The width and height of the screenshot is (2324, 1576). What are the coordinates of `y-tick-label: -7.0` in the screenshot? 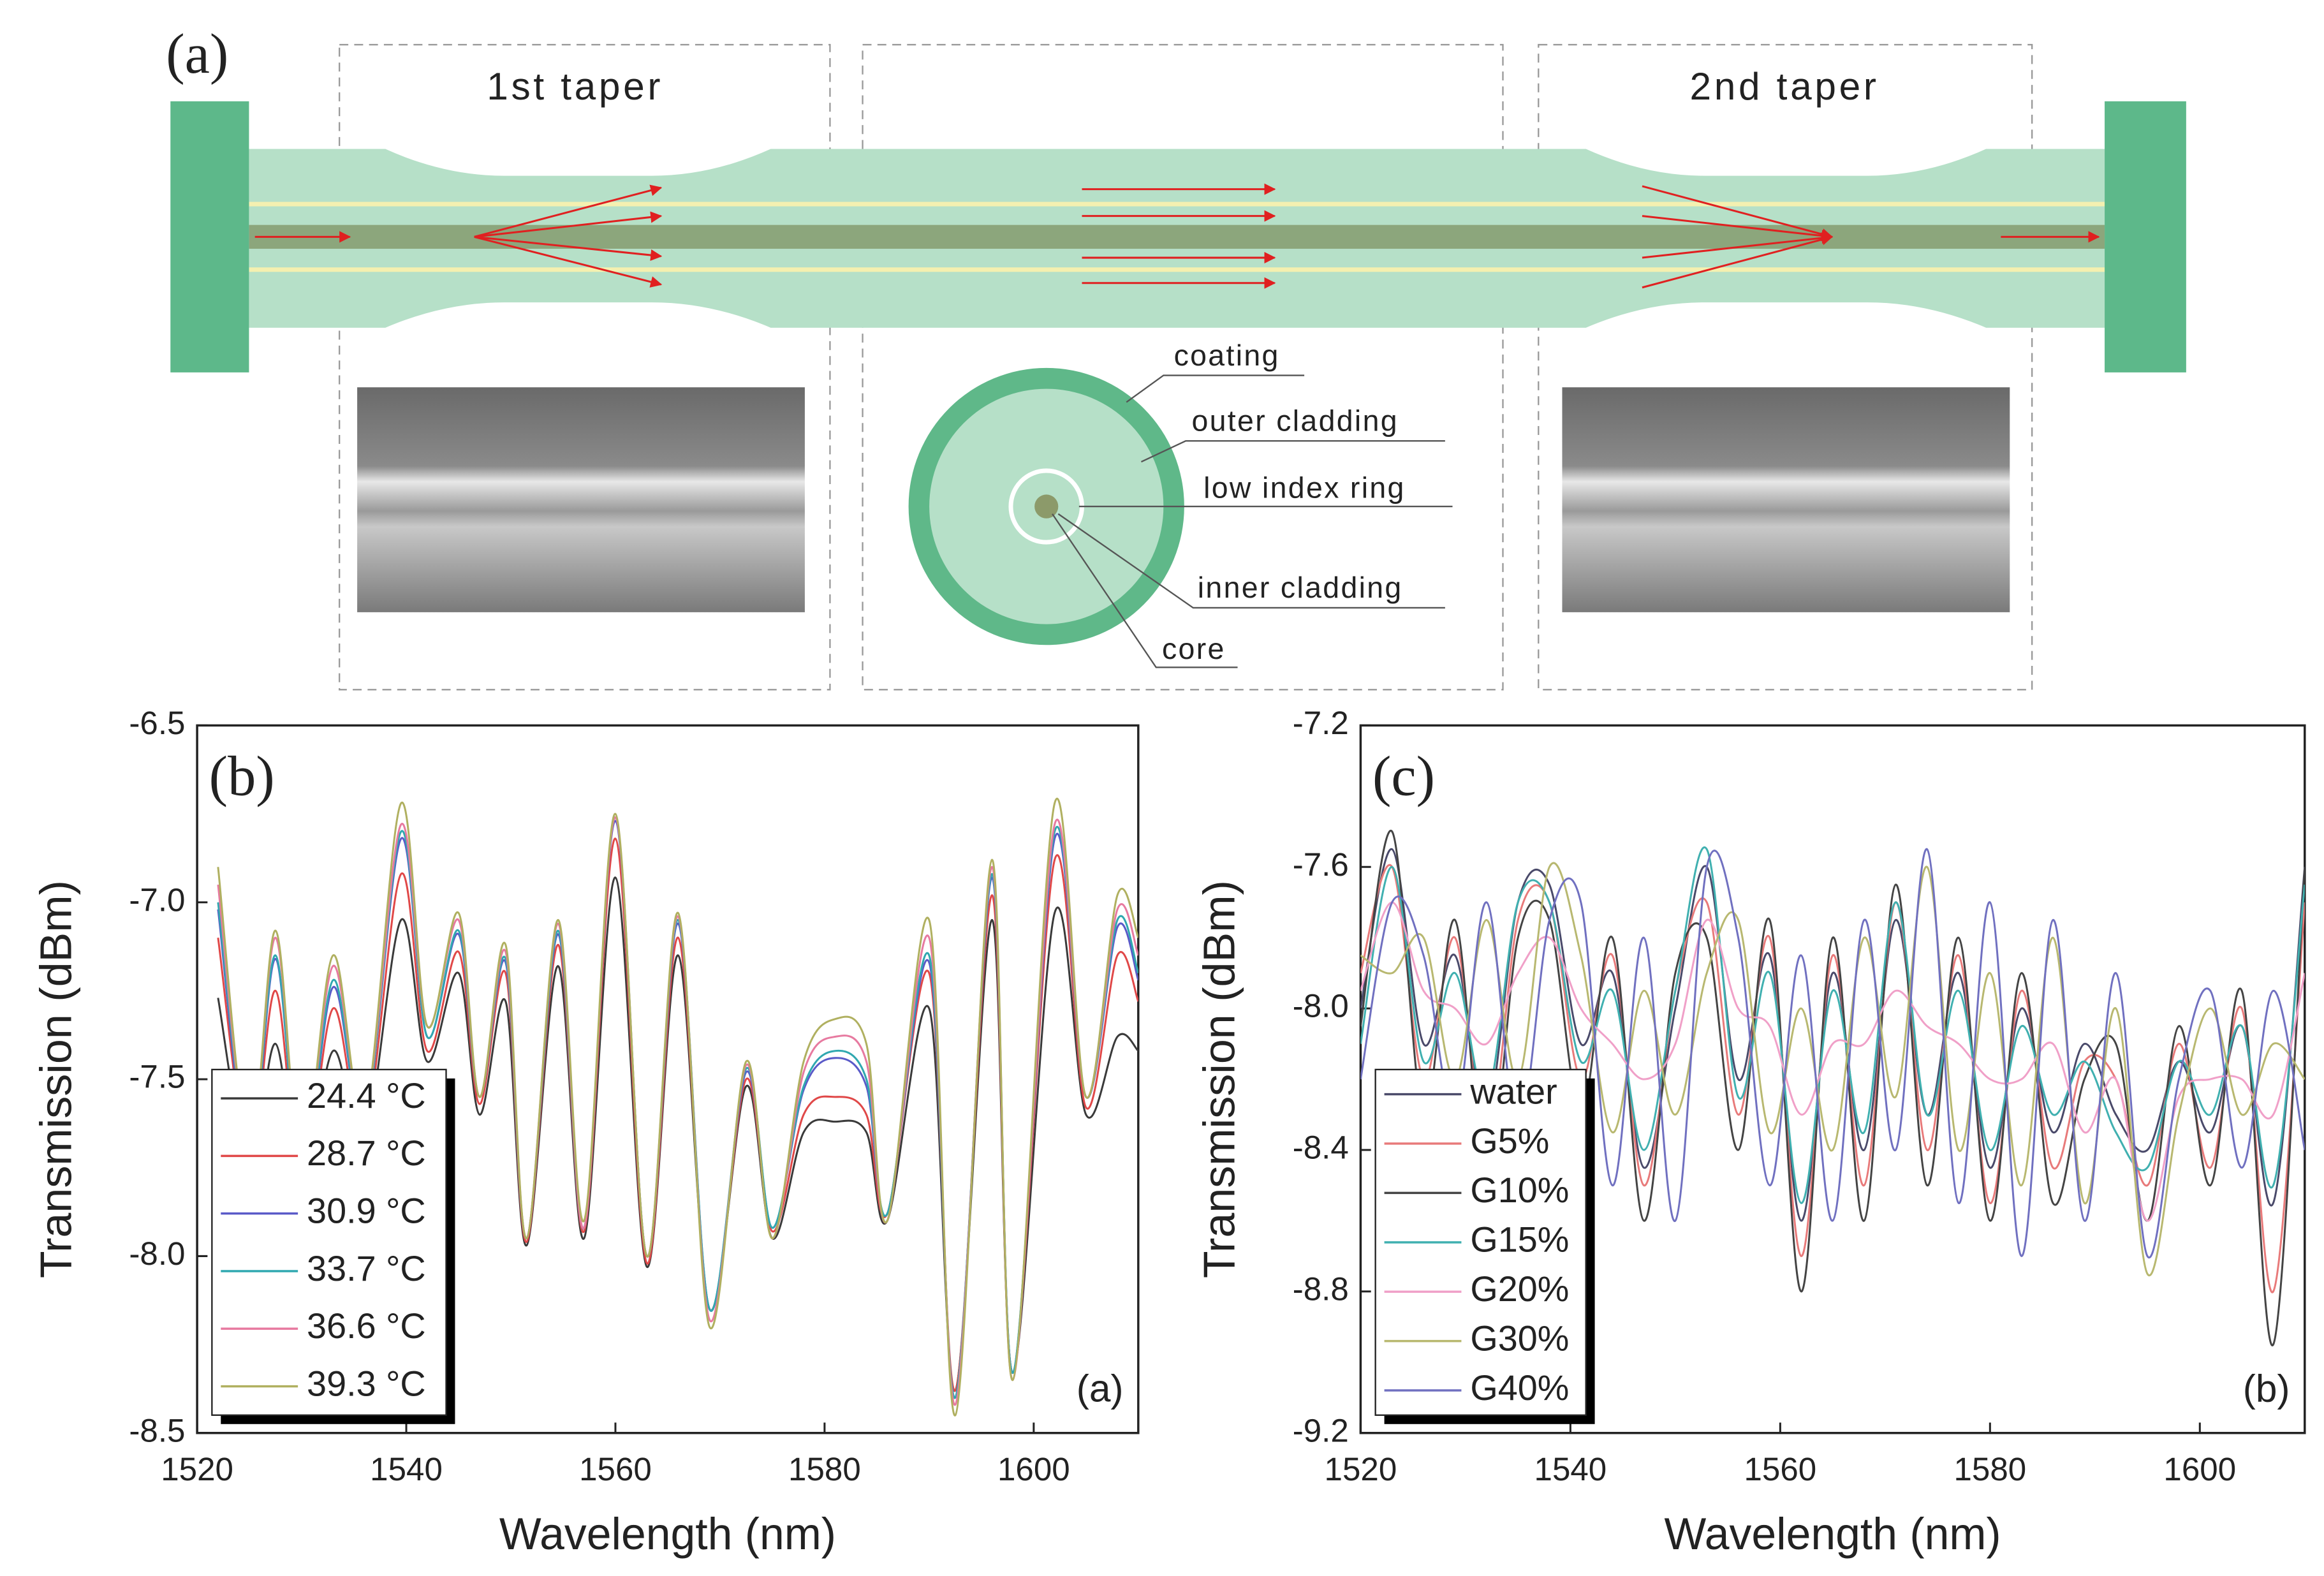 It's located at (157, 899).